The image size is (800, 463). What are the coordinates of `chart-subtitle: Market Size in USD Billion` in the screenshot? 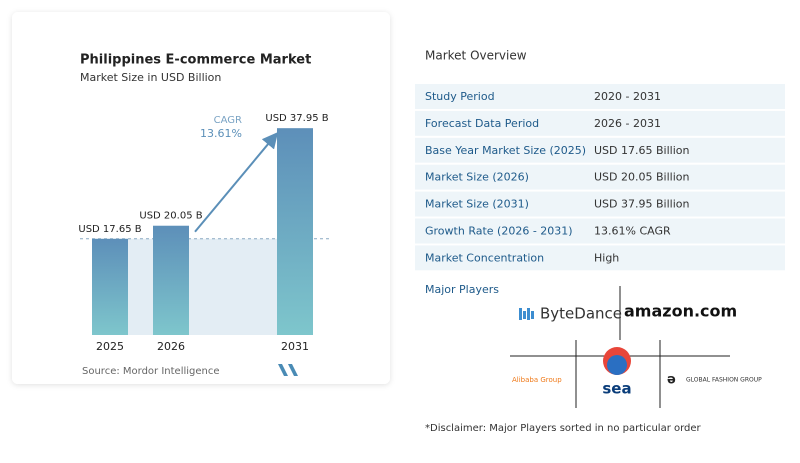 It's located at (150, 77).